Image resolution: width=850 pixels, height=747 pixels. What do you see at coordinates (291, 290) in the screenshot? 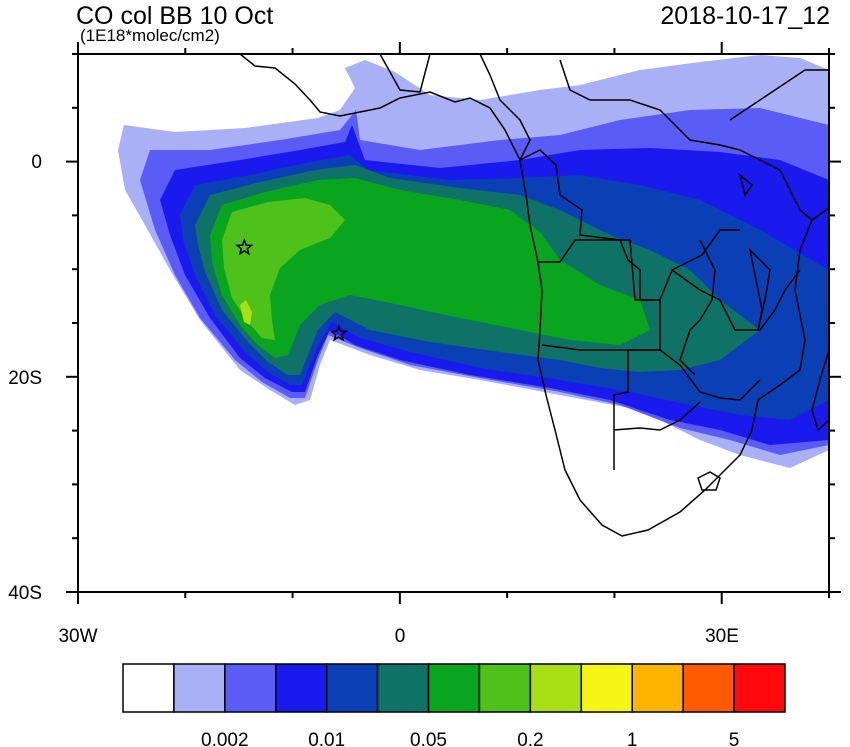
I see `site-markers` at bounding box center [291, 290].